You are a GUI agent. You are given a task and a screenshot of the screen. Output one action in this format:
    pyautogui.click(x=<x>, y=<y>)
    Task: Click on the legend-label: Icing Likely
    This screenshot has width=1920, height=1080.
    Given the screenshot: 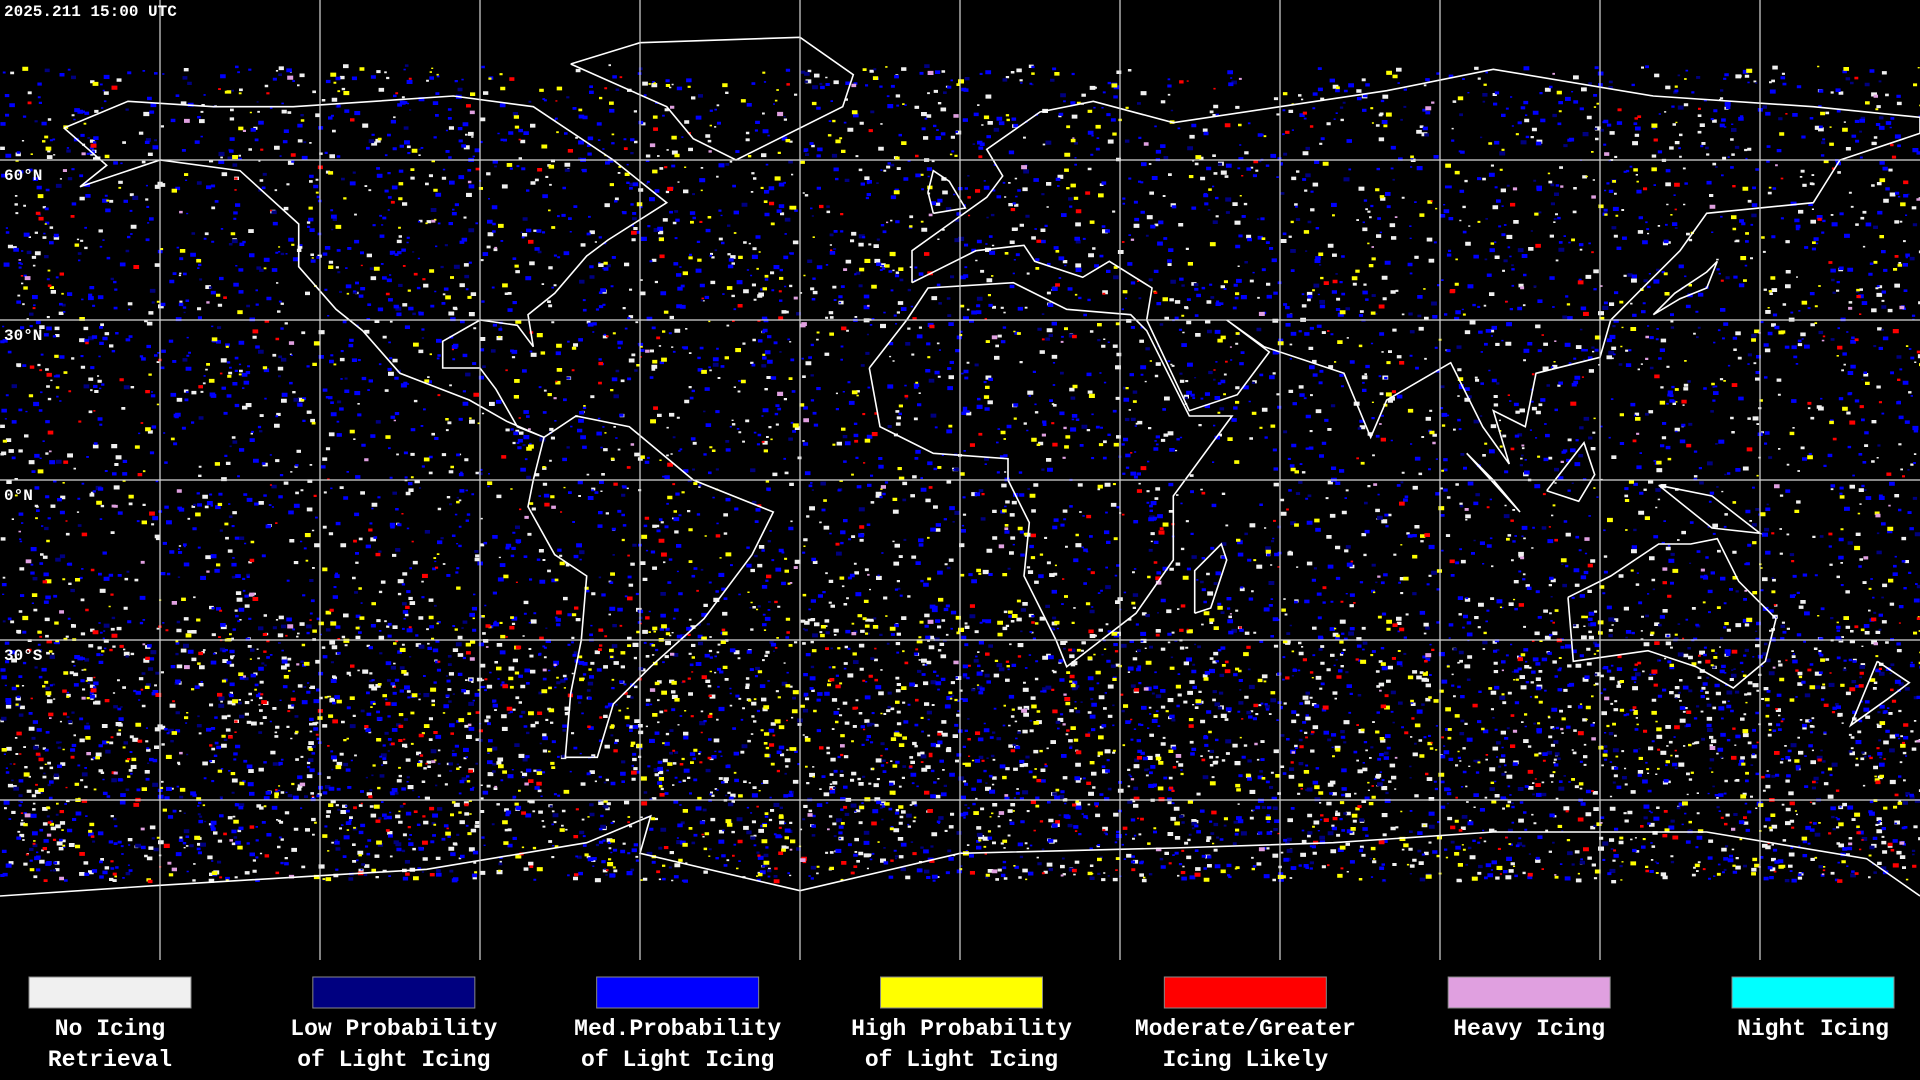 What is the action you would take?
    pyautogui.click(x=1246, y=1060)
    